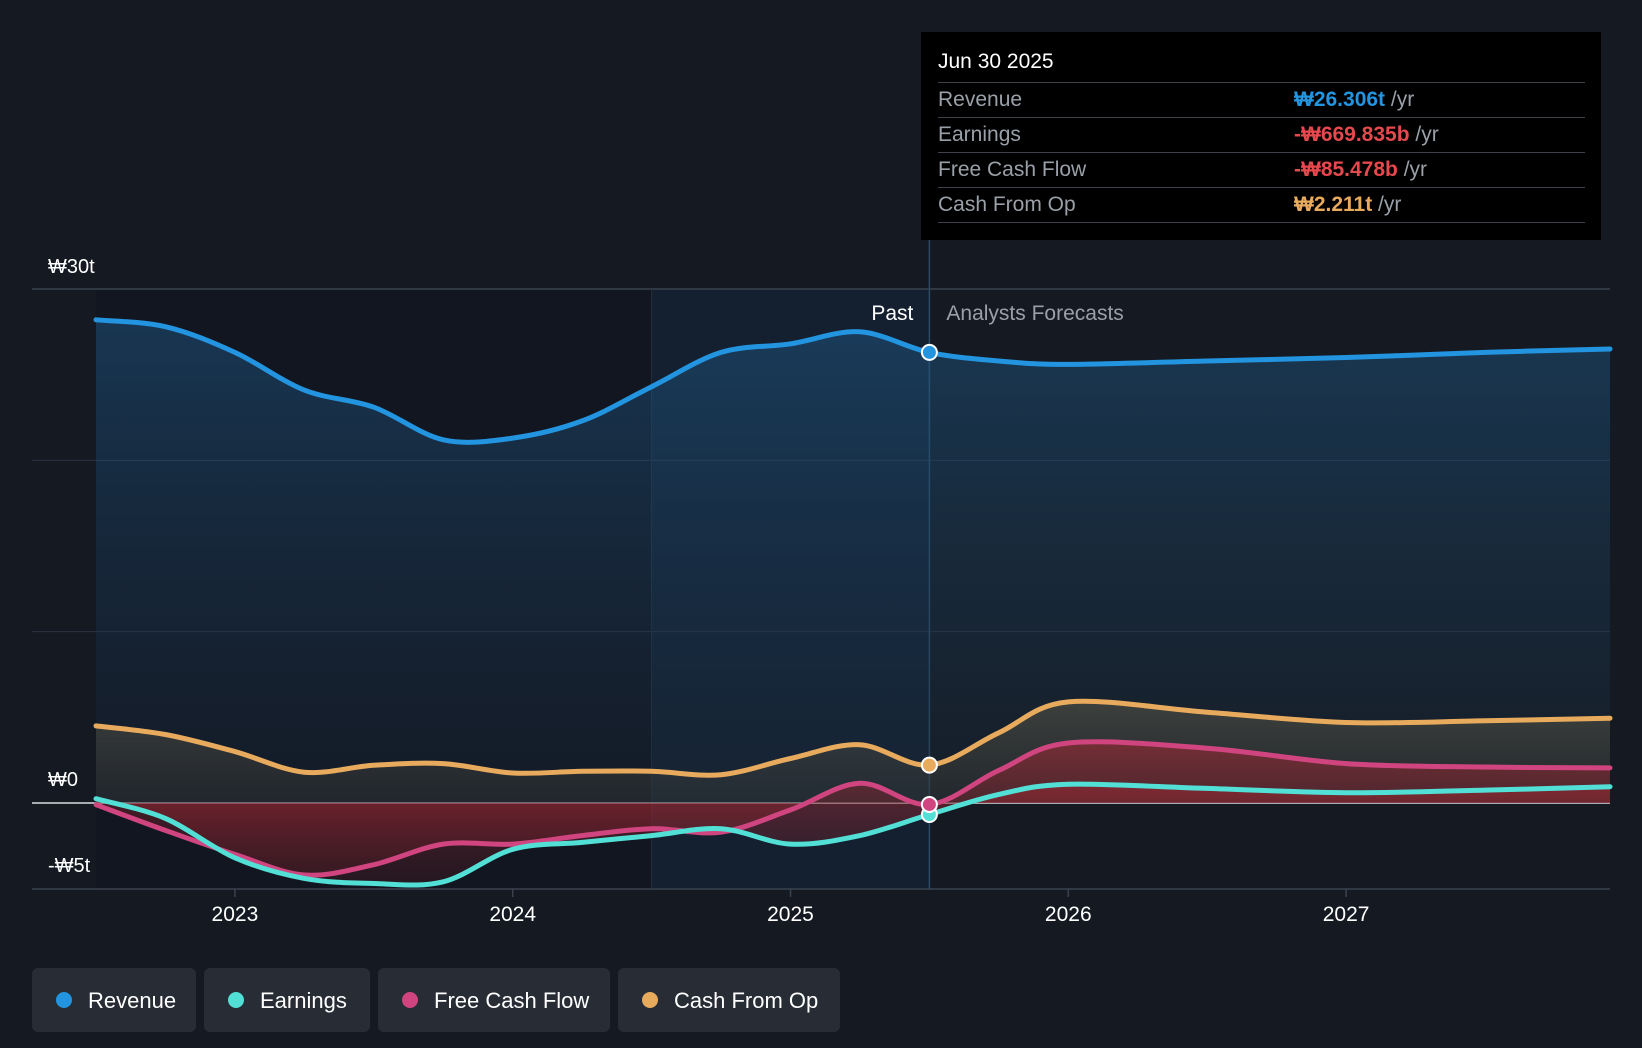  I want to click on x-axis-label: 2027, so click(1346, 914).